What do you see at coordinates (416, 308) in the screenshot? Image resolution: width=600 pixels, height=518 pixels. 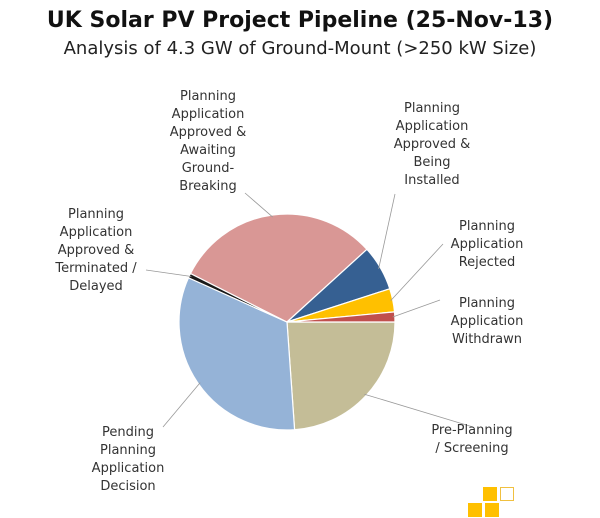 I see `leader-line-withdrawn` at bounding box center [416, 308].